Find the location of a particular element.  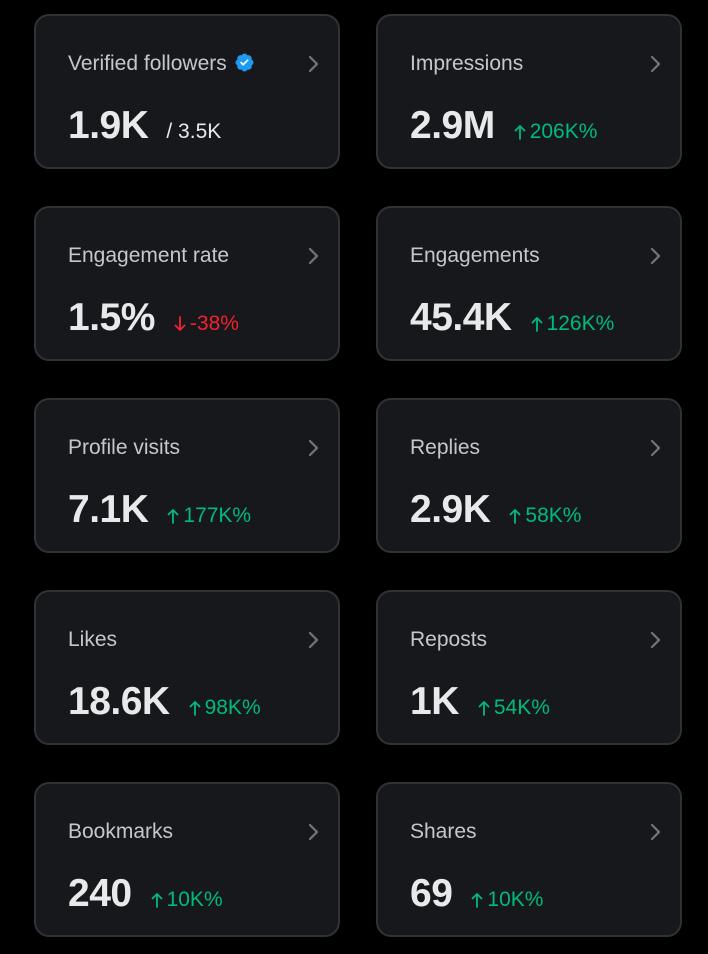

change-indicator: -38% is located at coordinates (206, 324).